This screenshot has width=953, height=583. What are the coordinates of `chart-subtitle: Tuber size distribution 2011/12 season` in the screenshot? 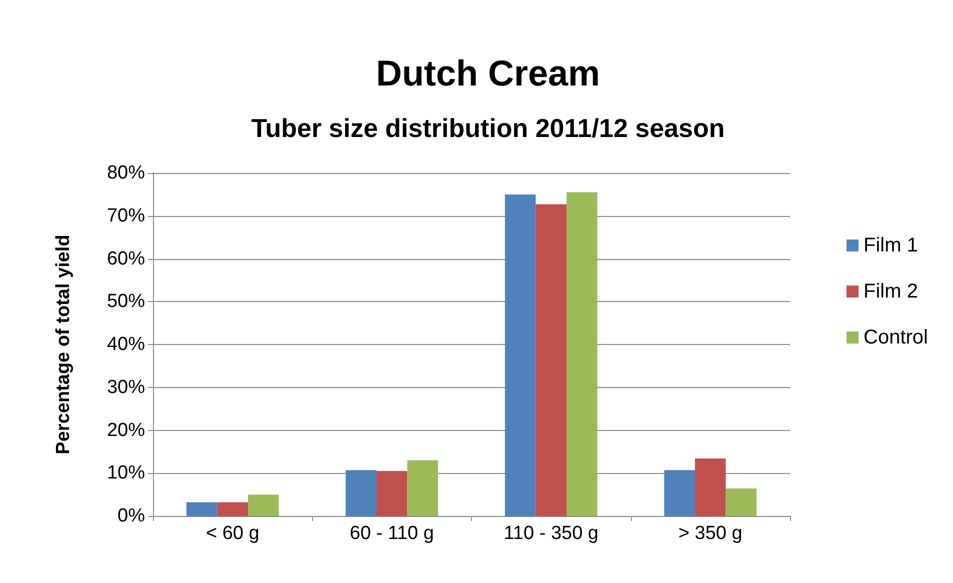 It's located at (488, 128).